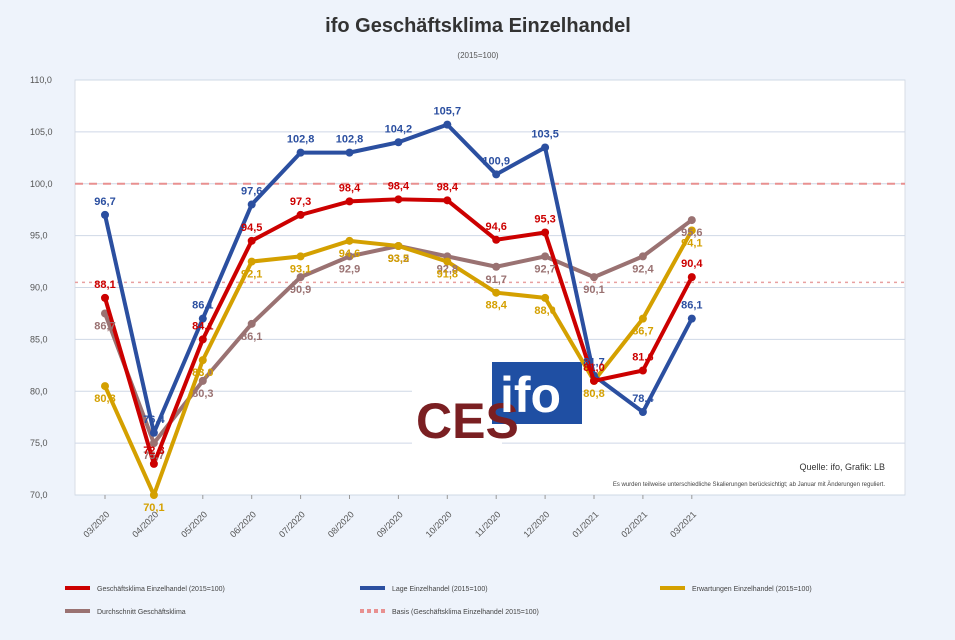 The height and width of the screenshot is (640, 955). What do you see at coordinates (349, 269) in the screenshot?
I see `data-label-3: 92,9` at bounding box center [349, 269].